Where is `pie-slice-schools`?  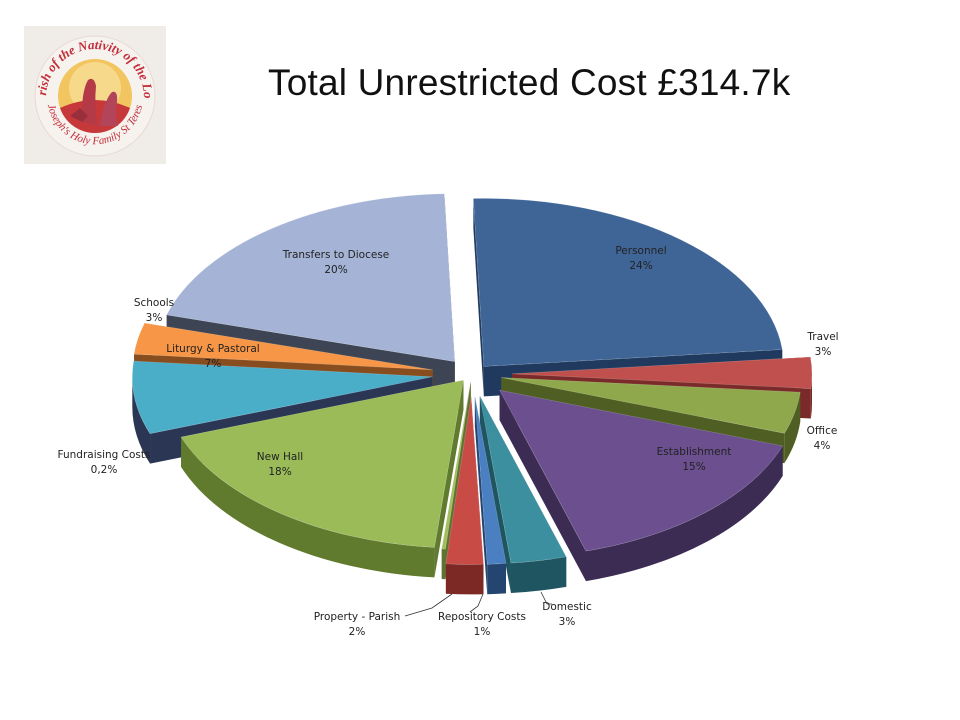 pie-slice-schools is located at coordinates (283, 346).